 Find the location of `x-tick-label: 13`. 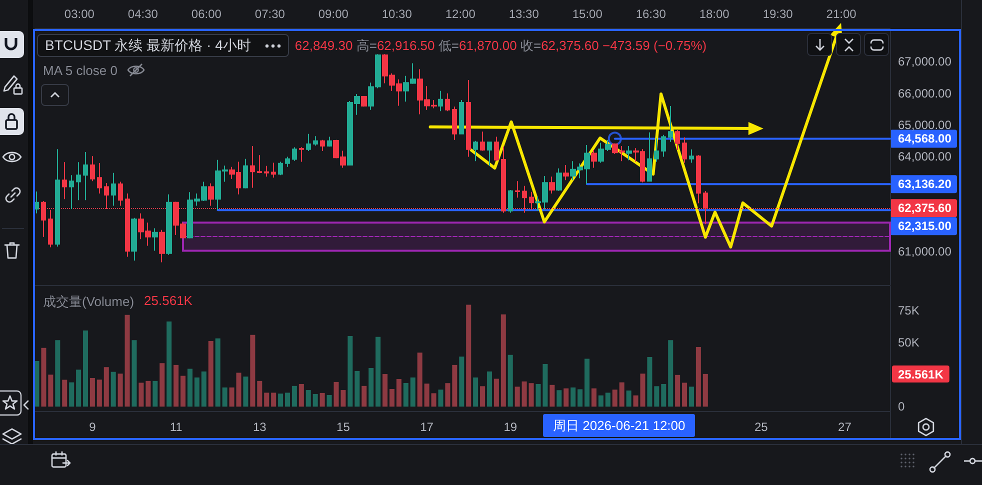

x-tick-label: 13 is located at coordinates (259, 427).